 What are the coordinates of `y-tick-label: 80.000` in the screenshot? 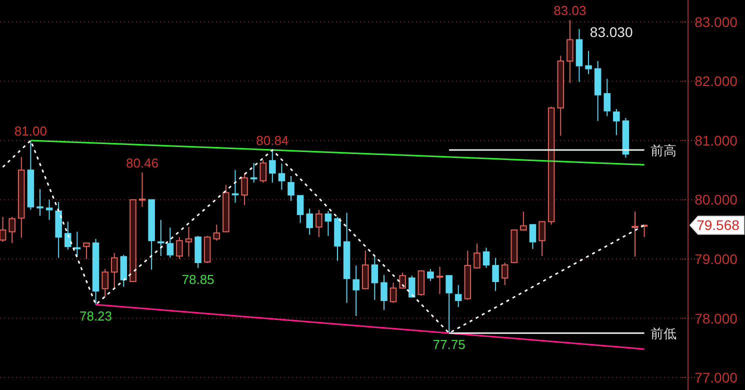 It's located at (716, 200).